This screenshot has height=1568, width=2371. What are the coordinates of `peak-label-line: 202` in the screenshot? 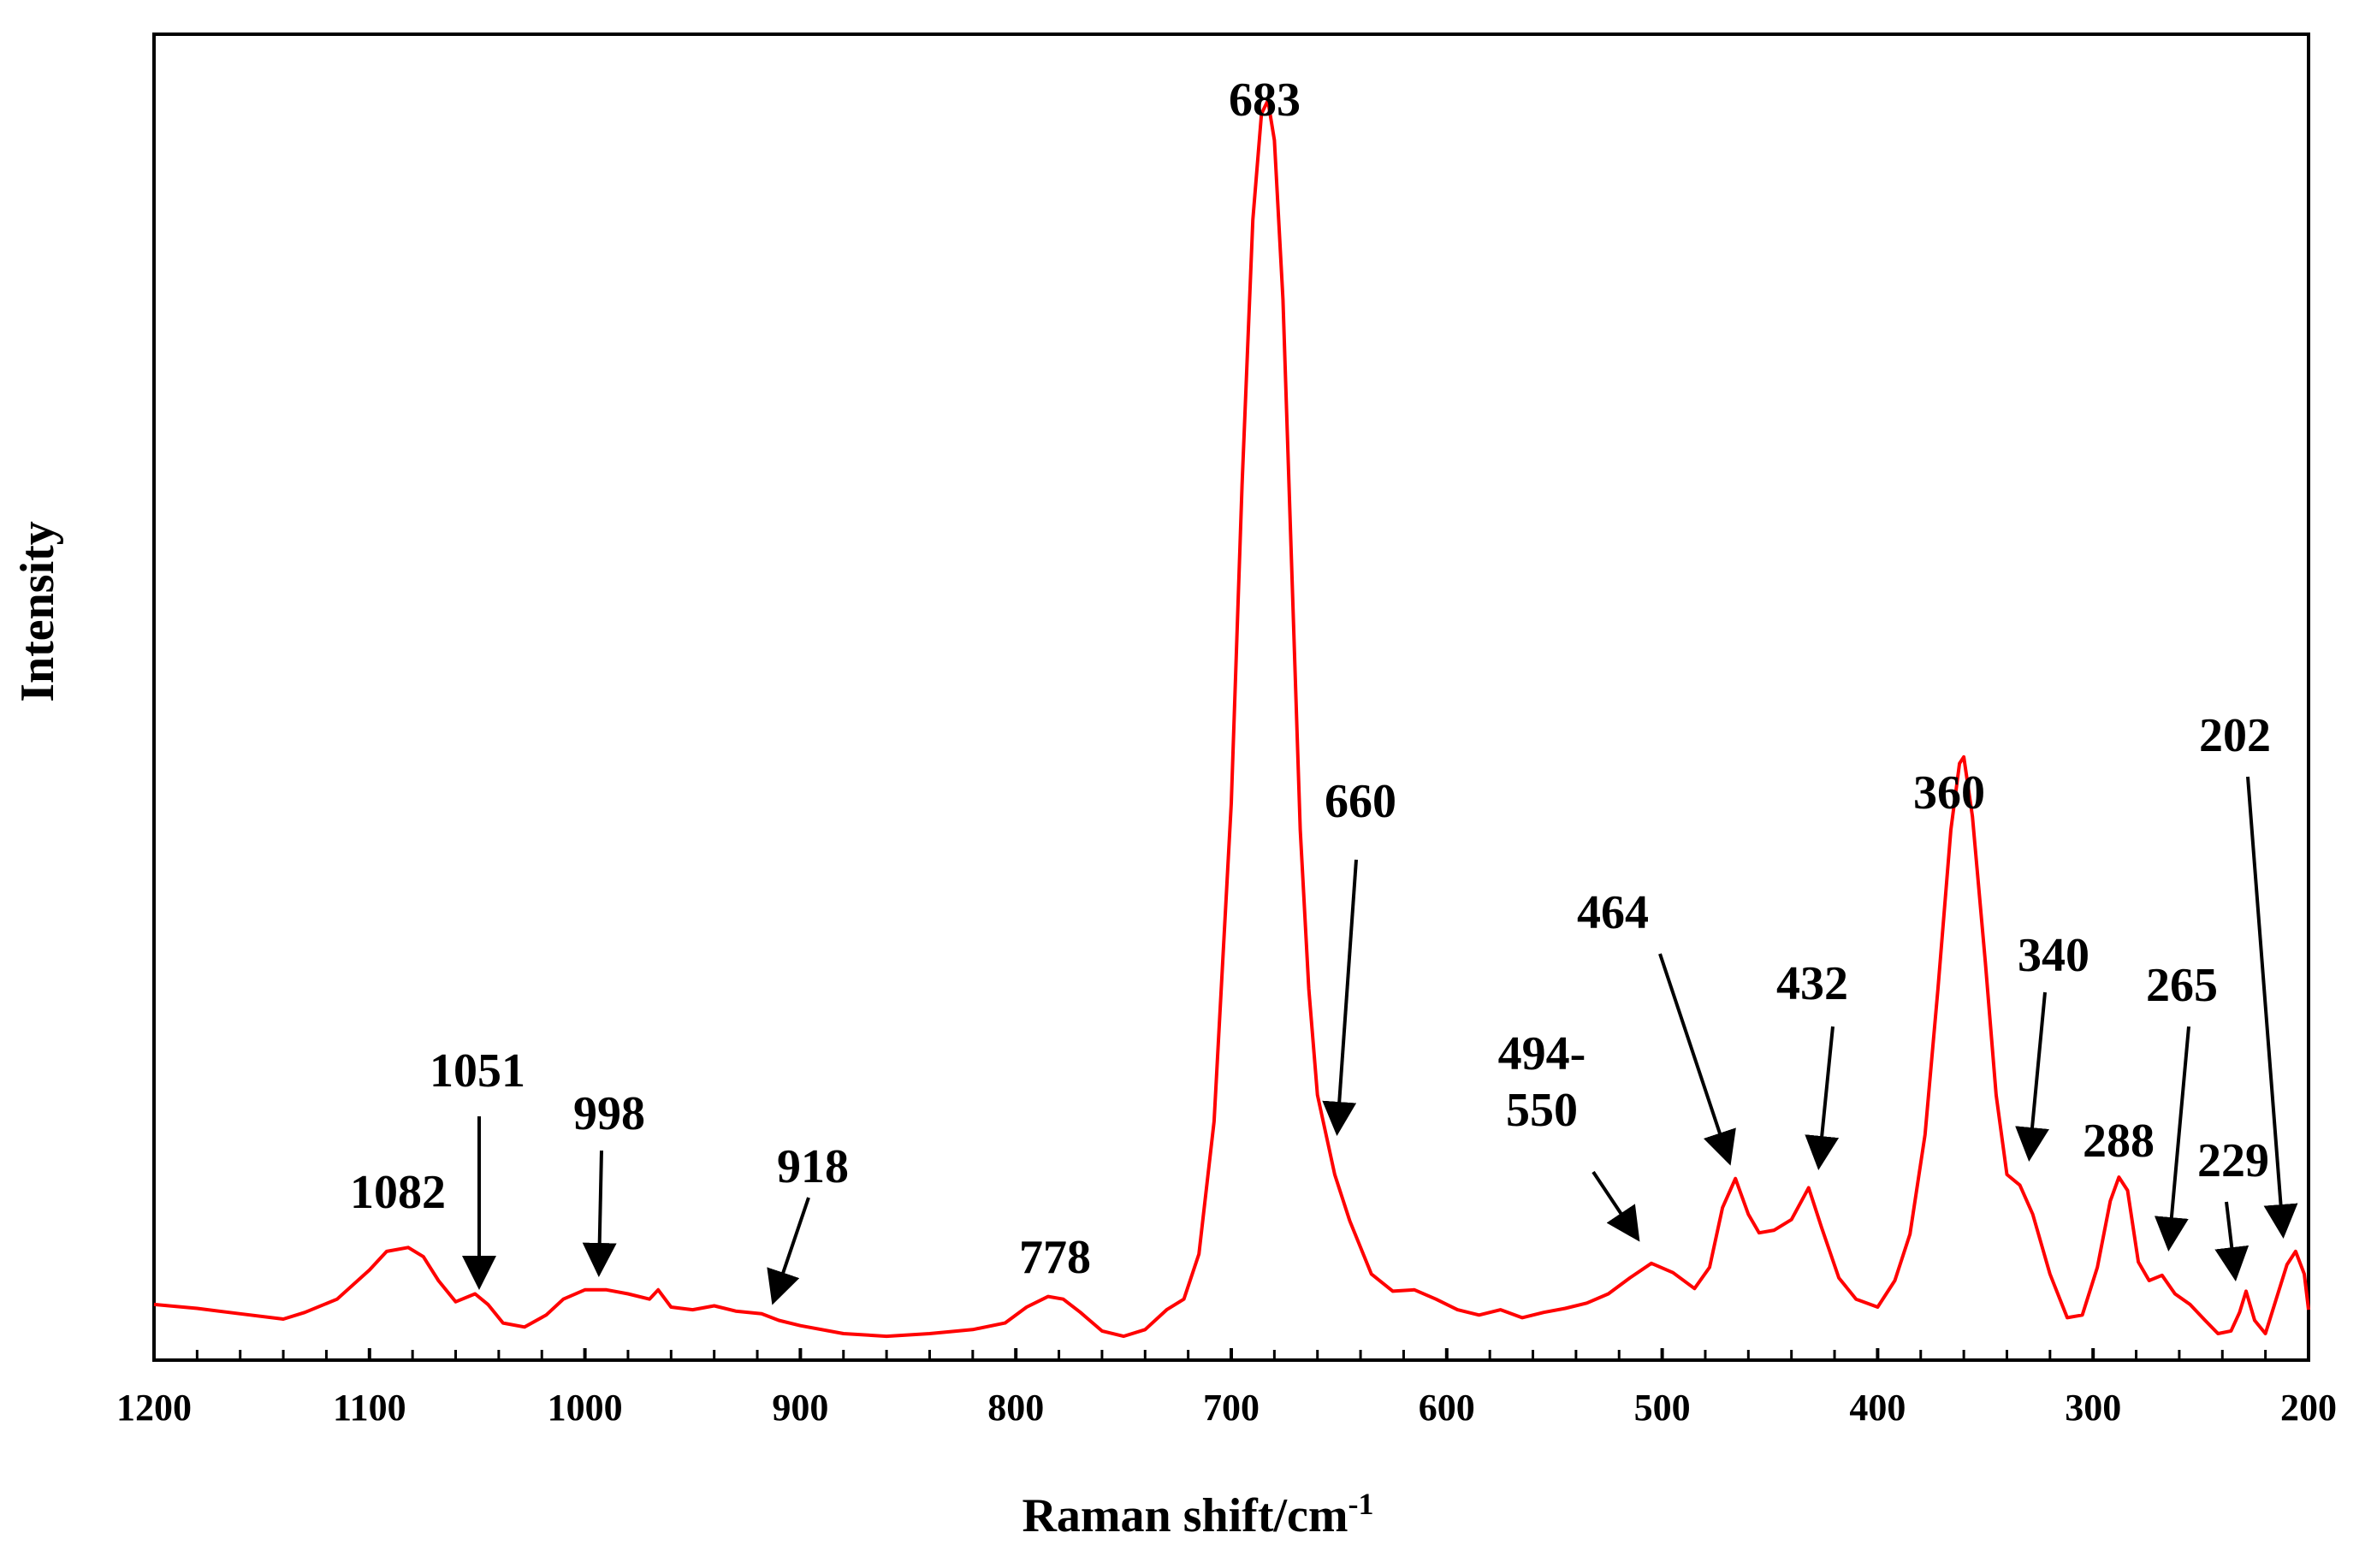 It's located at (2235, 735).